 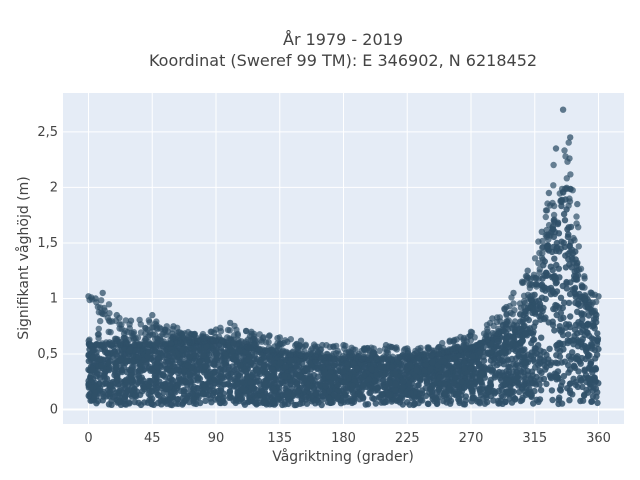 I want to click on x-tick-label: 90, so click(x=216, y=438).